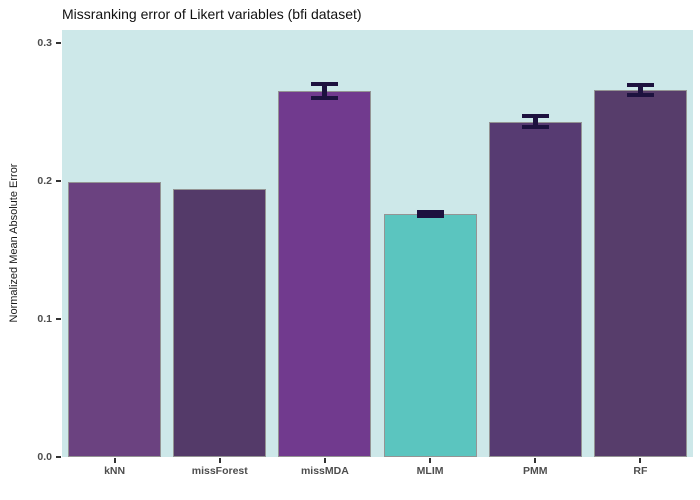 The height and width of the screenshot is (500, 700). I want to click on x-tick-label-PMM: PMM, so click(535, 471).